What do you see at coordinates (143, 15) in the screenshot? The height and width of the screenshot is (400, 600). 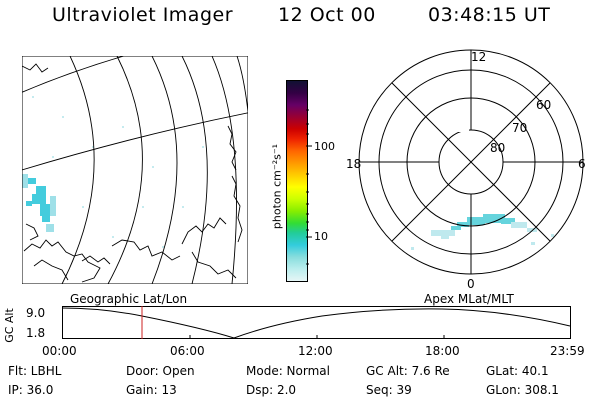 I see `app-title: Ultraviolet Imager` at bounding box center [143, 15].